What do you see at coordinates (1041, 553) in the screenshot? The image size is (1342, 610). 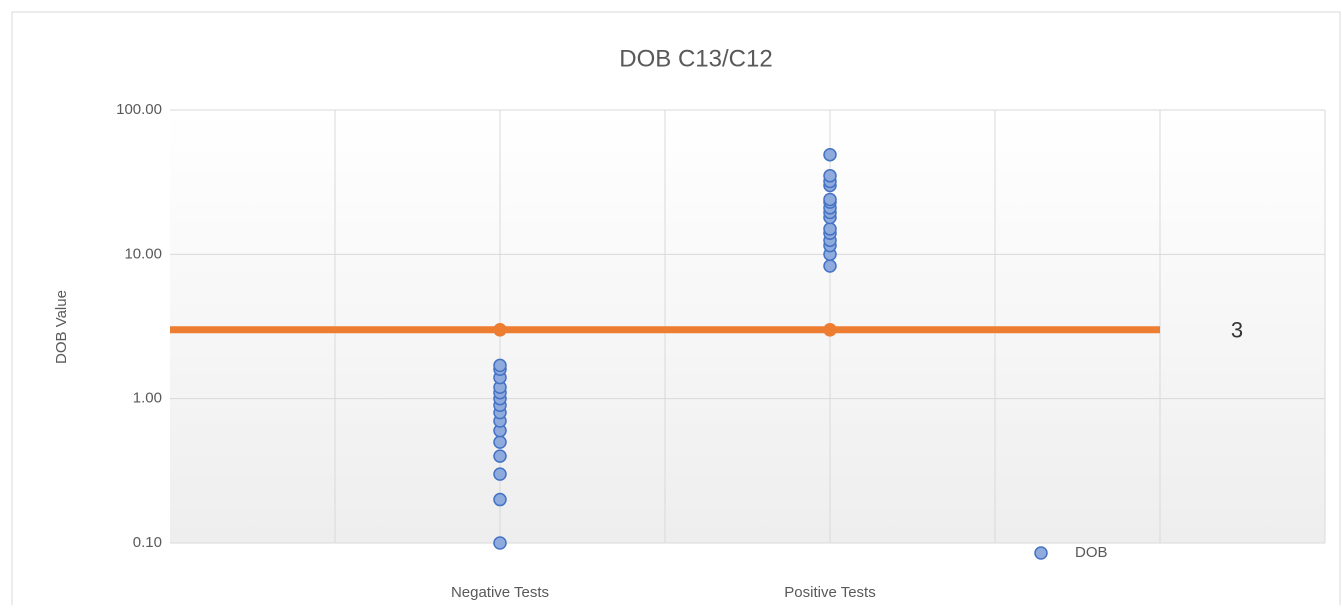 I see `legend-marker` at bounding box center [1041, 553].